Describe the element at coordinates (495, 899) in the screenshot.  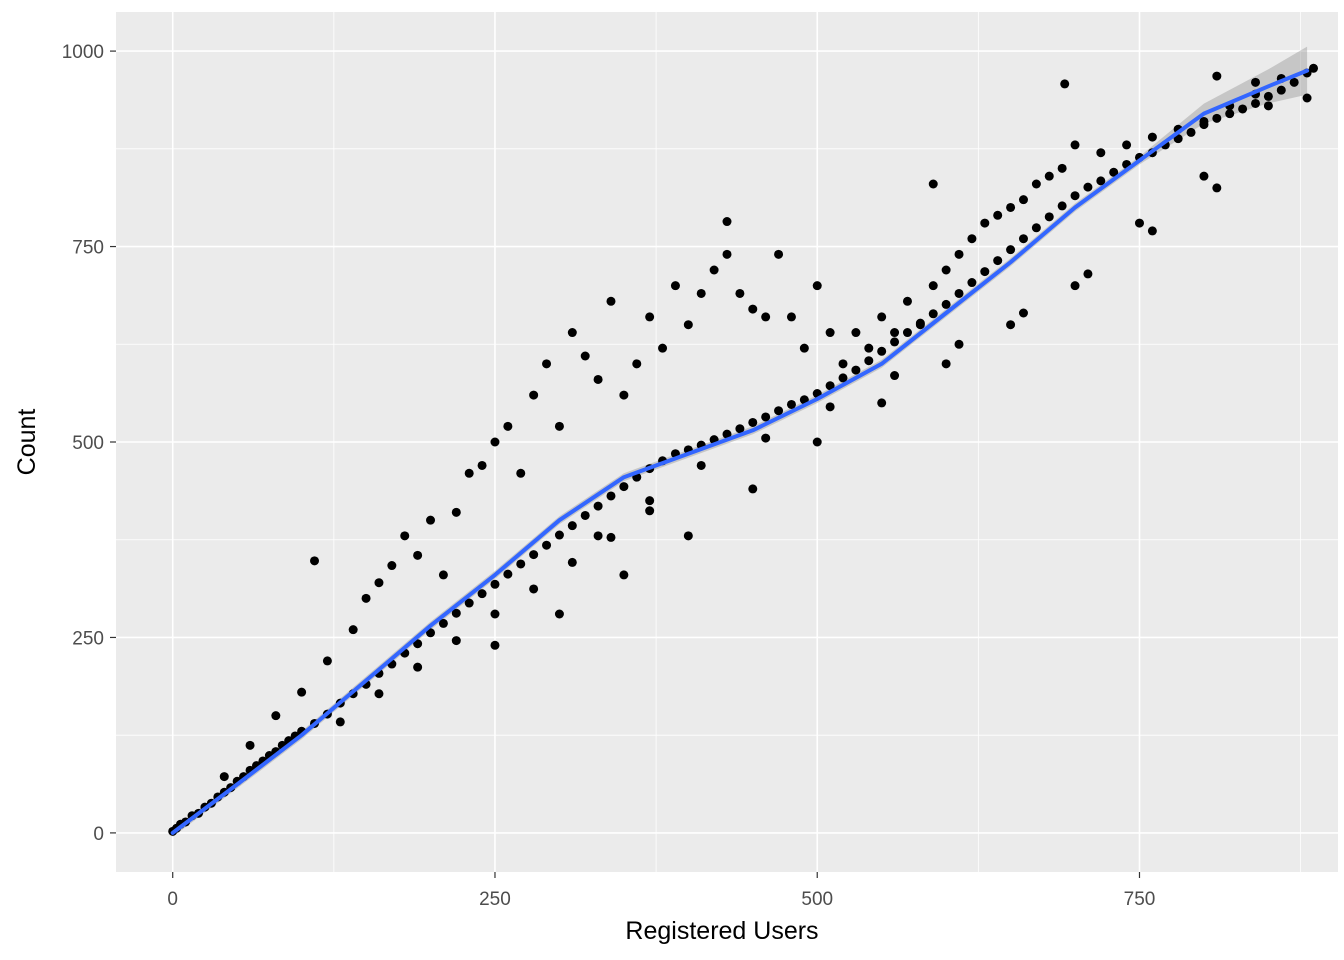
I see `x-tick-label: 250` at that location.